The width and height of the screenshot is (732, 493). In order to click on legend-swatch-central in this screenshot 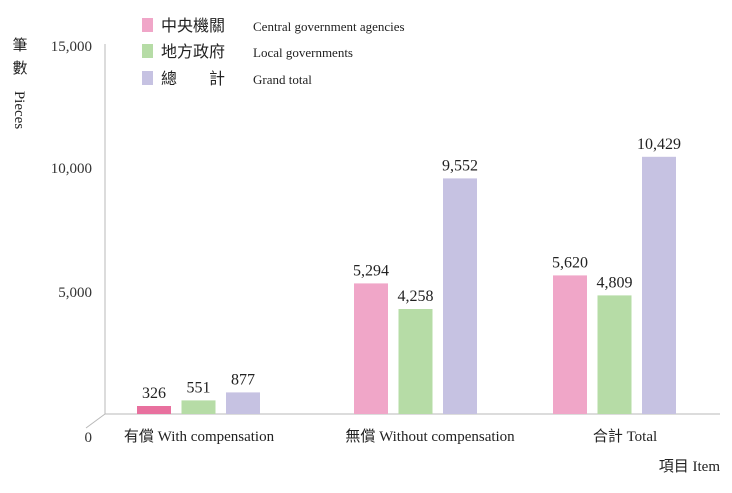, I will do `click(147, 25)`.